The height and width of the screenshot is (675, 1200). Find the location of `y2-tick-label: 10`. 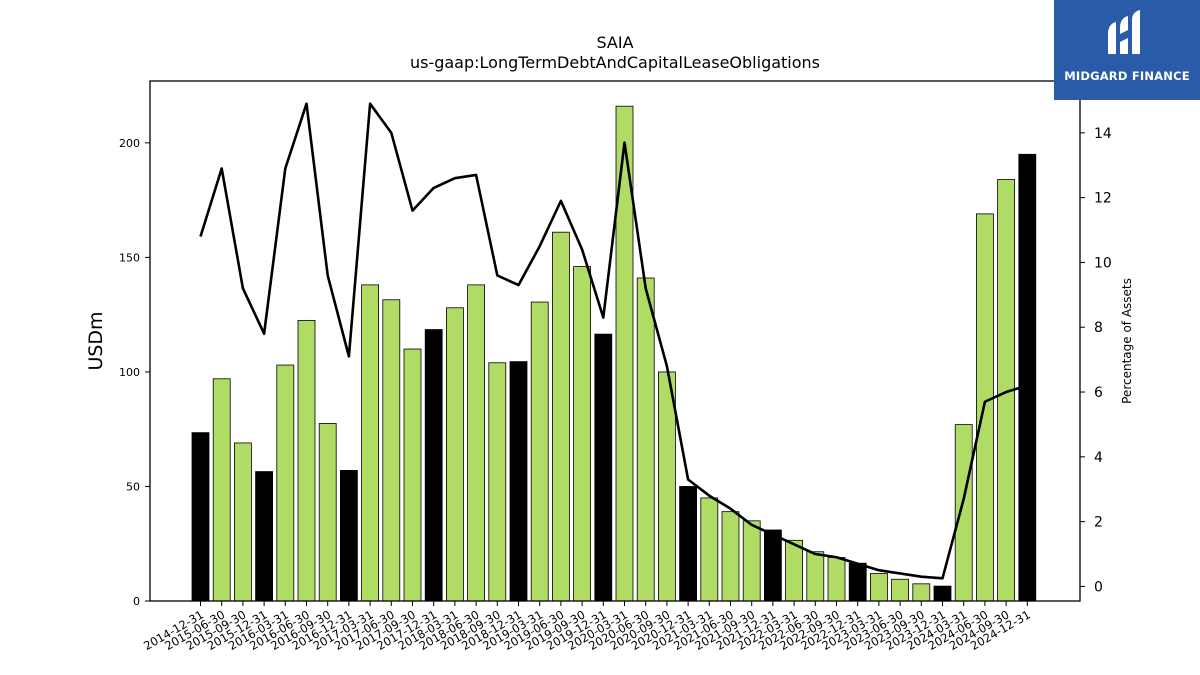

y2-tick-label: 10 is located at coordinates (1103, 263).